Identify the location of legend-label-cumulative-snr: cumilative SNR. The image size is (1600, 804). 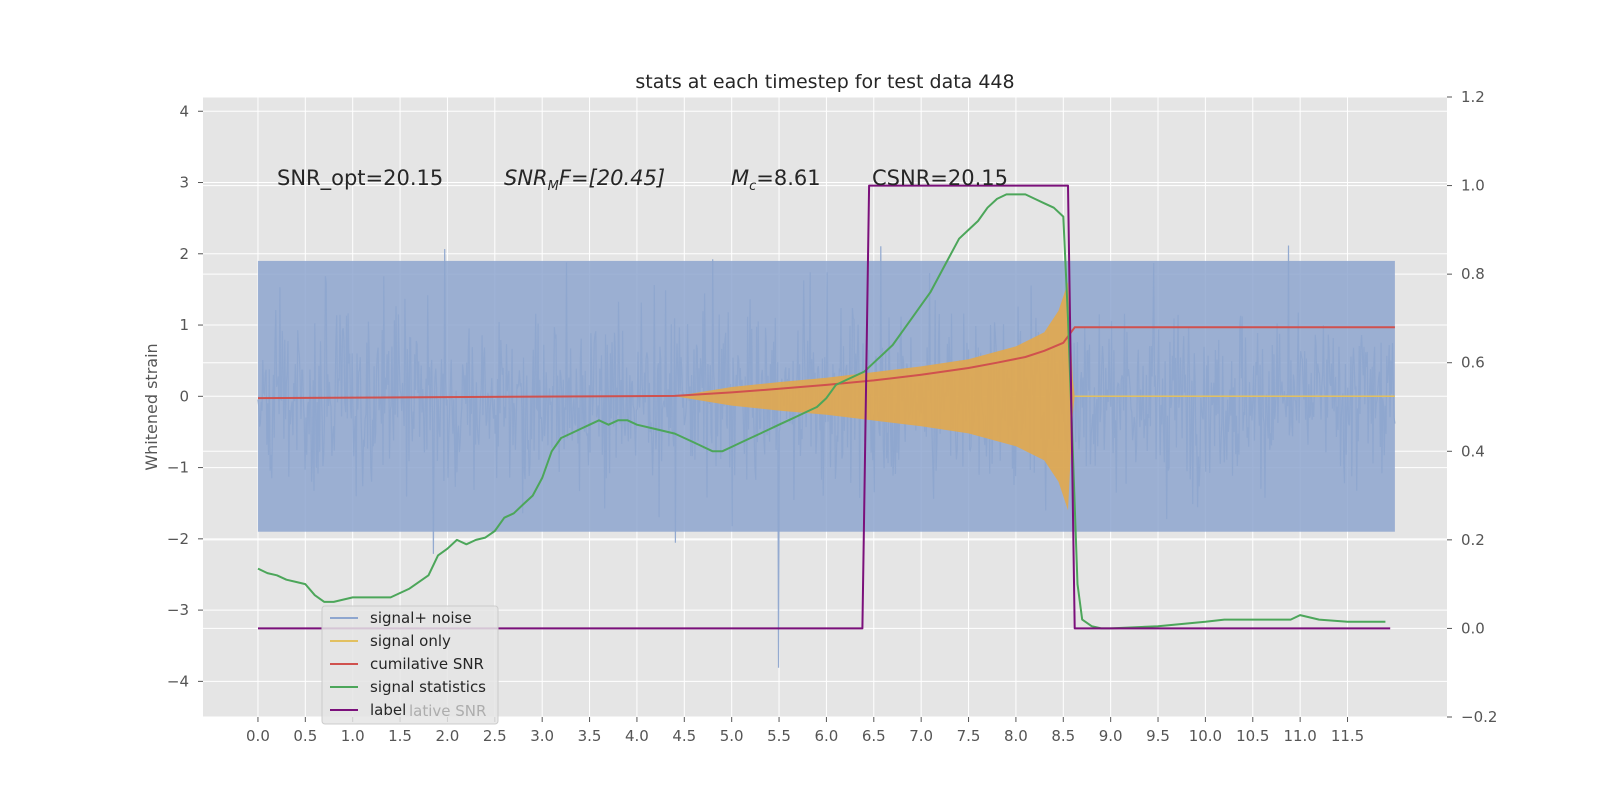
(427, 664).